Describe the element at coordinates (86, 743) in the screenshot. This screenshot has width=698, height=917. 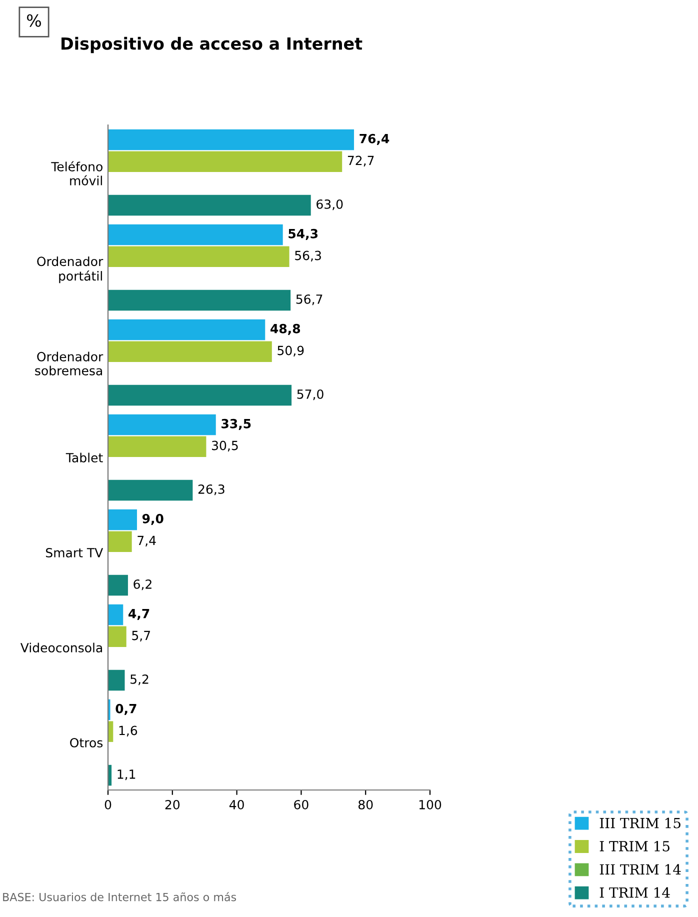
I see `y-tick-label: Otros` at that location.